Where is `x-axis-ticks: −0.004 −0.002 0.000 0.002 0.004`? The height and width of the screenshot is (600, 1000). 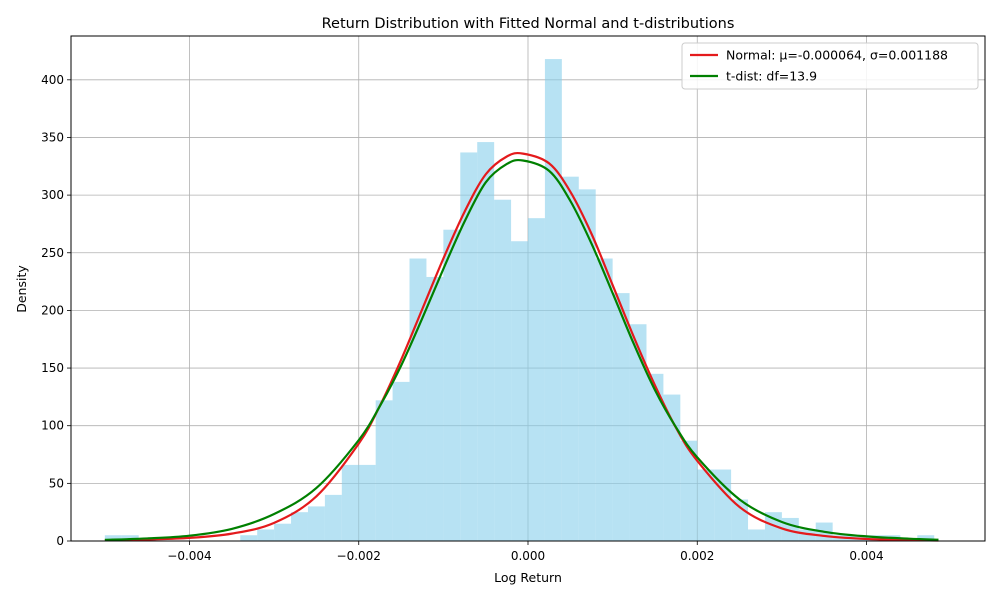 x-axis-ticks: −0.004 −0.002 0.000 0.002 0.004 is located at coordinates (525, 552).